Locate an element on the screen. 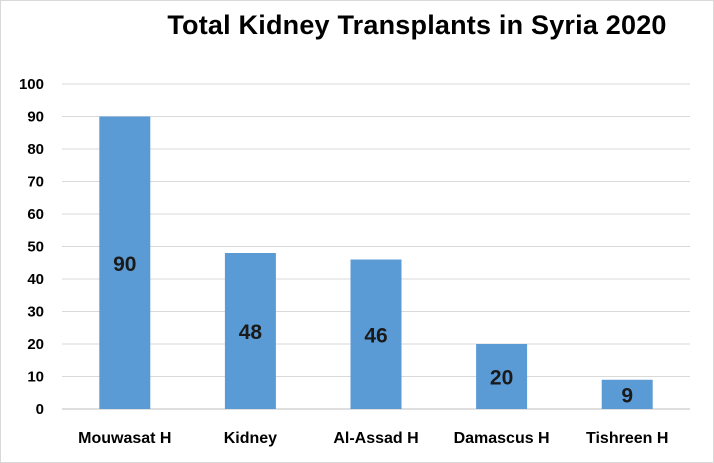 This screenshot has height=463, width=714. y-tick-label: 60 is located at coordinates (35, 214).